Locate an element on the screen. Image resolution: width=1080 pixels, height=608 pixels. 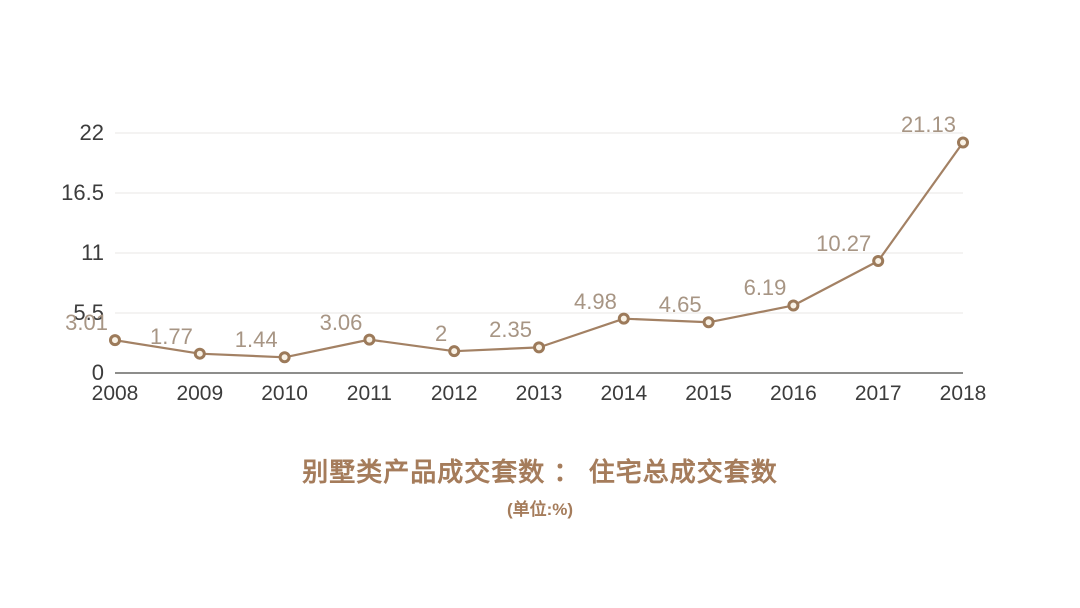
data-point-label: 3.01 is located at coordinates (86, 323).